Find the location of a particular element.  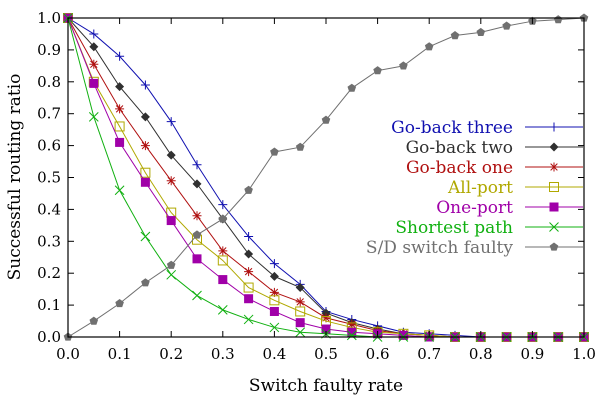

x-tick-label: 0.6 is located at coordinates (378, 354).